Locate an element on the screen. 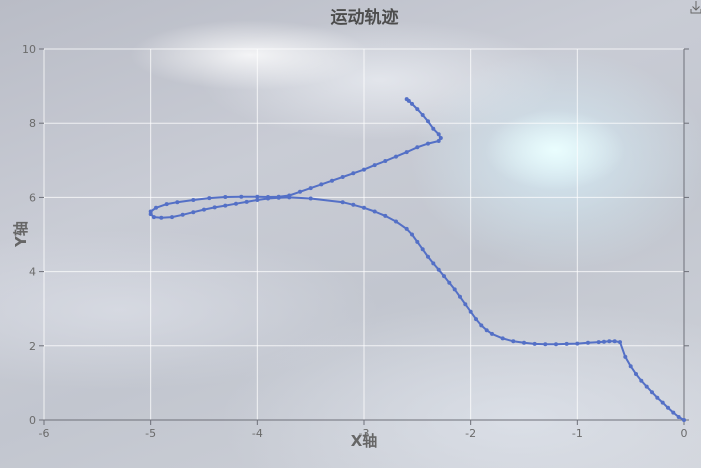  download-icon is located at coordinates (695, 7).